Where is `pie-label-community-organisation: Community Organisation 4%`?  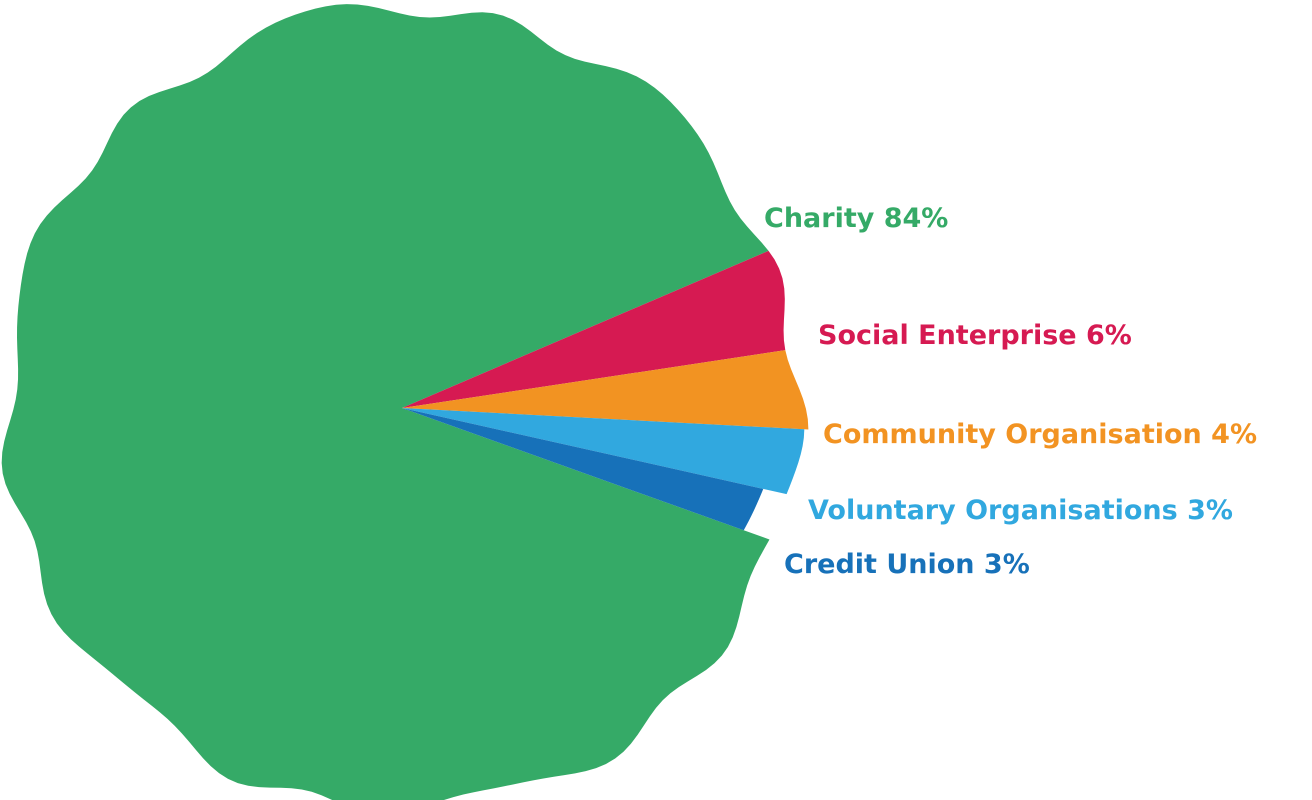
pie-label-community-organisation: Community Organisation 4% is located at coordinates (1040, 434).